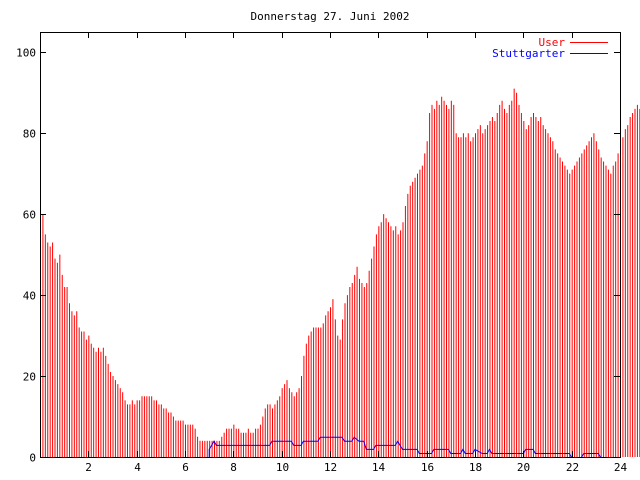  I want to click on x-tick-label: 20, so click(523, 467).